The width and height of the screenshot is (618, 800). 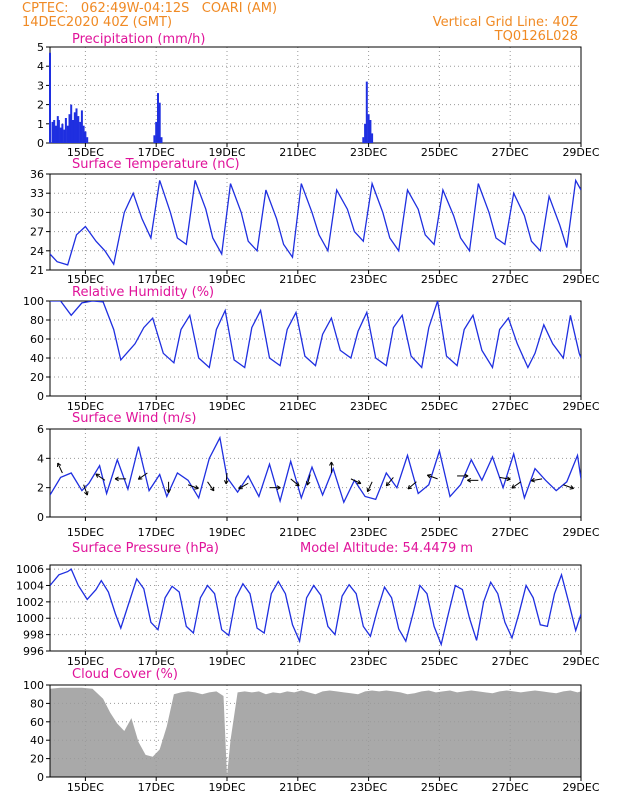 What do you see at coordinates (85, 787) in the screenshot?
I see `cloud-cover-xtick-label-0: 15DEC` at bounding box center [85, 787].